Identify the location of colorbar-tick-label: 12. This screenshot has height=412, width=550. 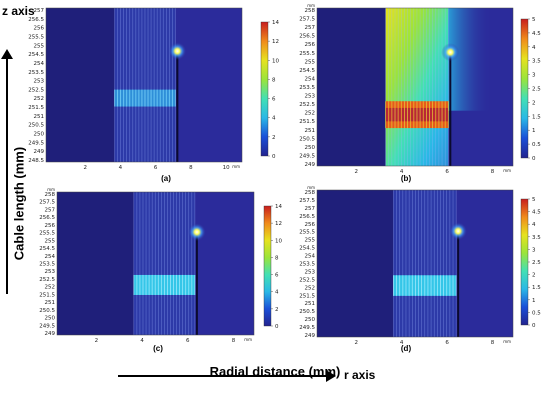
(275, 42).